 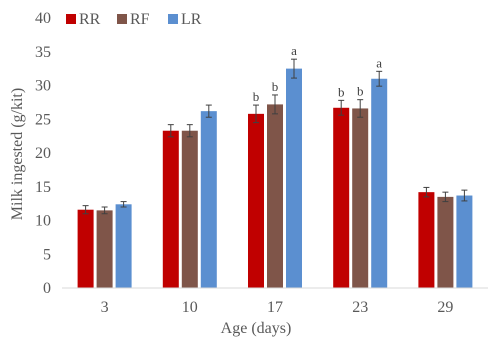 I want to click on y-tick-label: 30, so click(x=43, y=86).